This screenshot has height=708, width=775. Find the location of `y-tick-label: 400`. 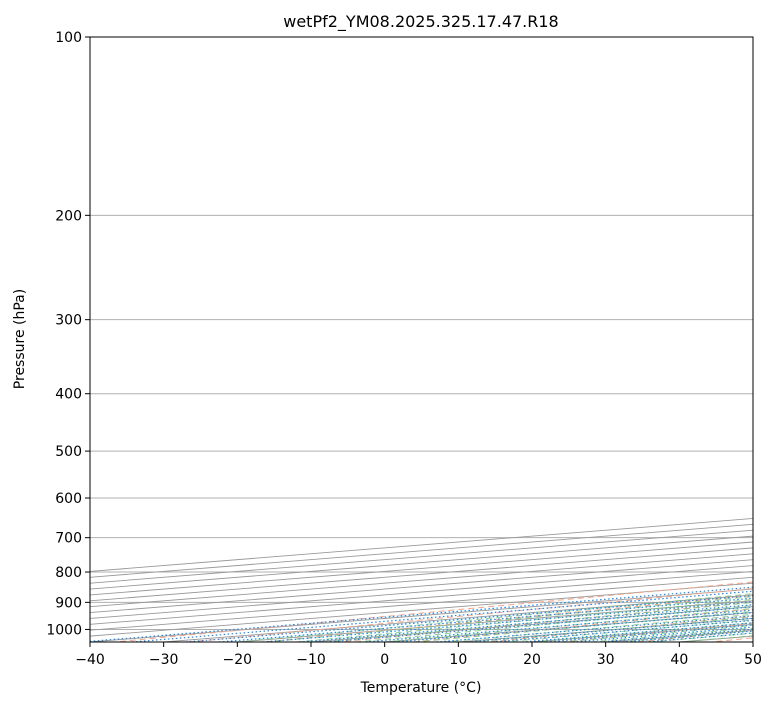

y-tick-label: 400 is located at coordinates (68, 395).